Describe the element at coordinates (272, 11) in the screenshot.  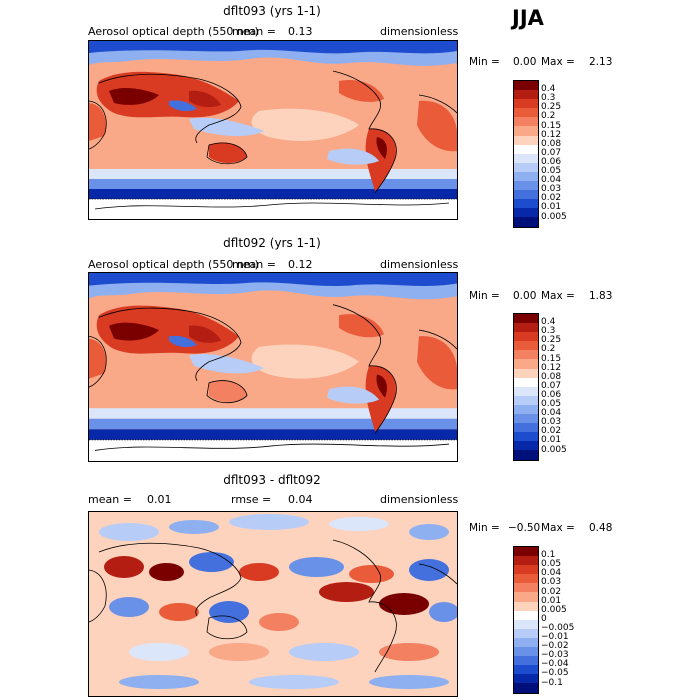
I see `panel1-title: dflt093 (yrs 1-1)` at that location.